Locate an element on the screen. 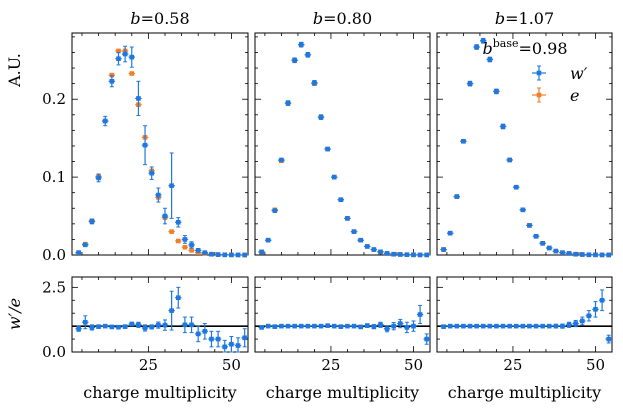 This screenshot has width=623, height=418. panel-title-1: b=0.58 is located at coordinates (159, 18).